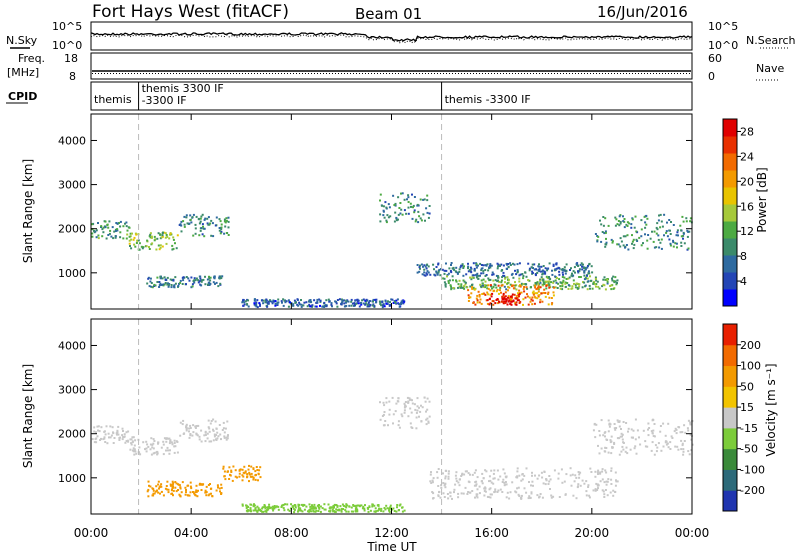  I want to click on velocity-colorbar-tick: 15, so click(747, 407).